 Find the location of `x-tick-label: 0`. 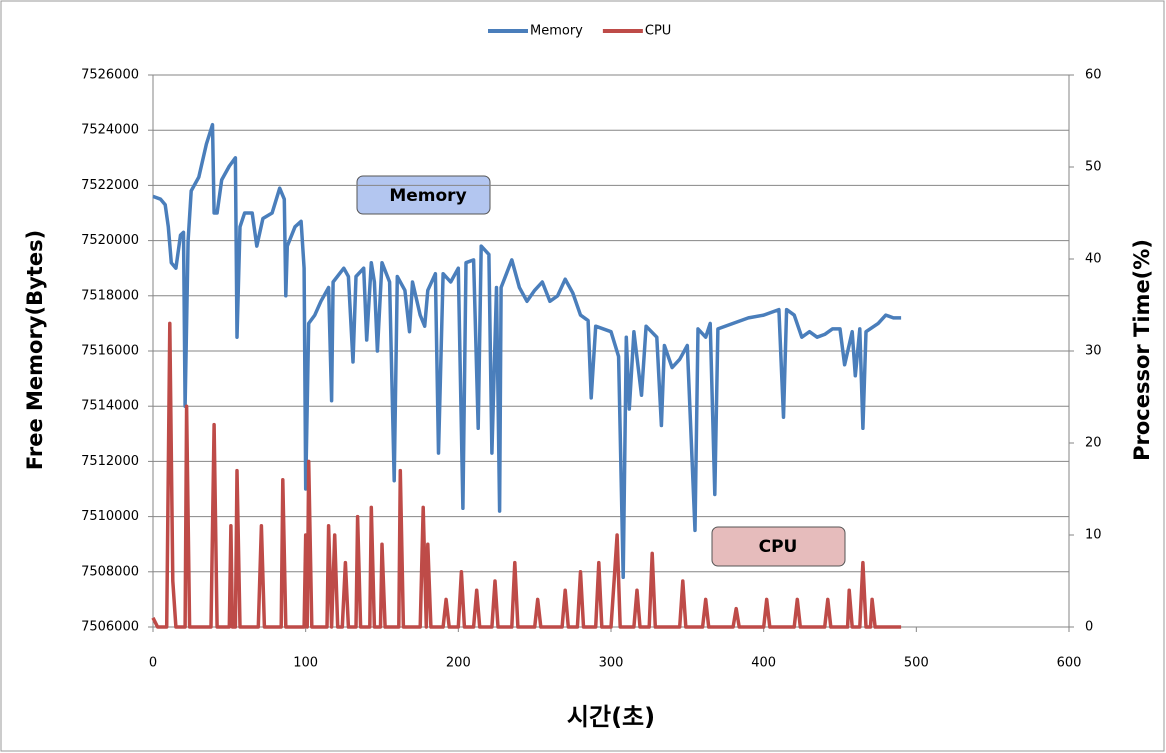

x-tick-label: 0 is located at coordinates (153, 663).